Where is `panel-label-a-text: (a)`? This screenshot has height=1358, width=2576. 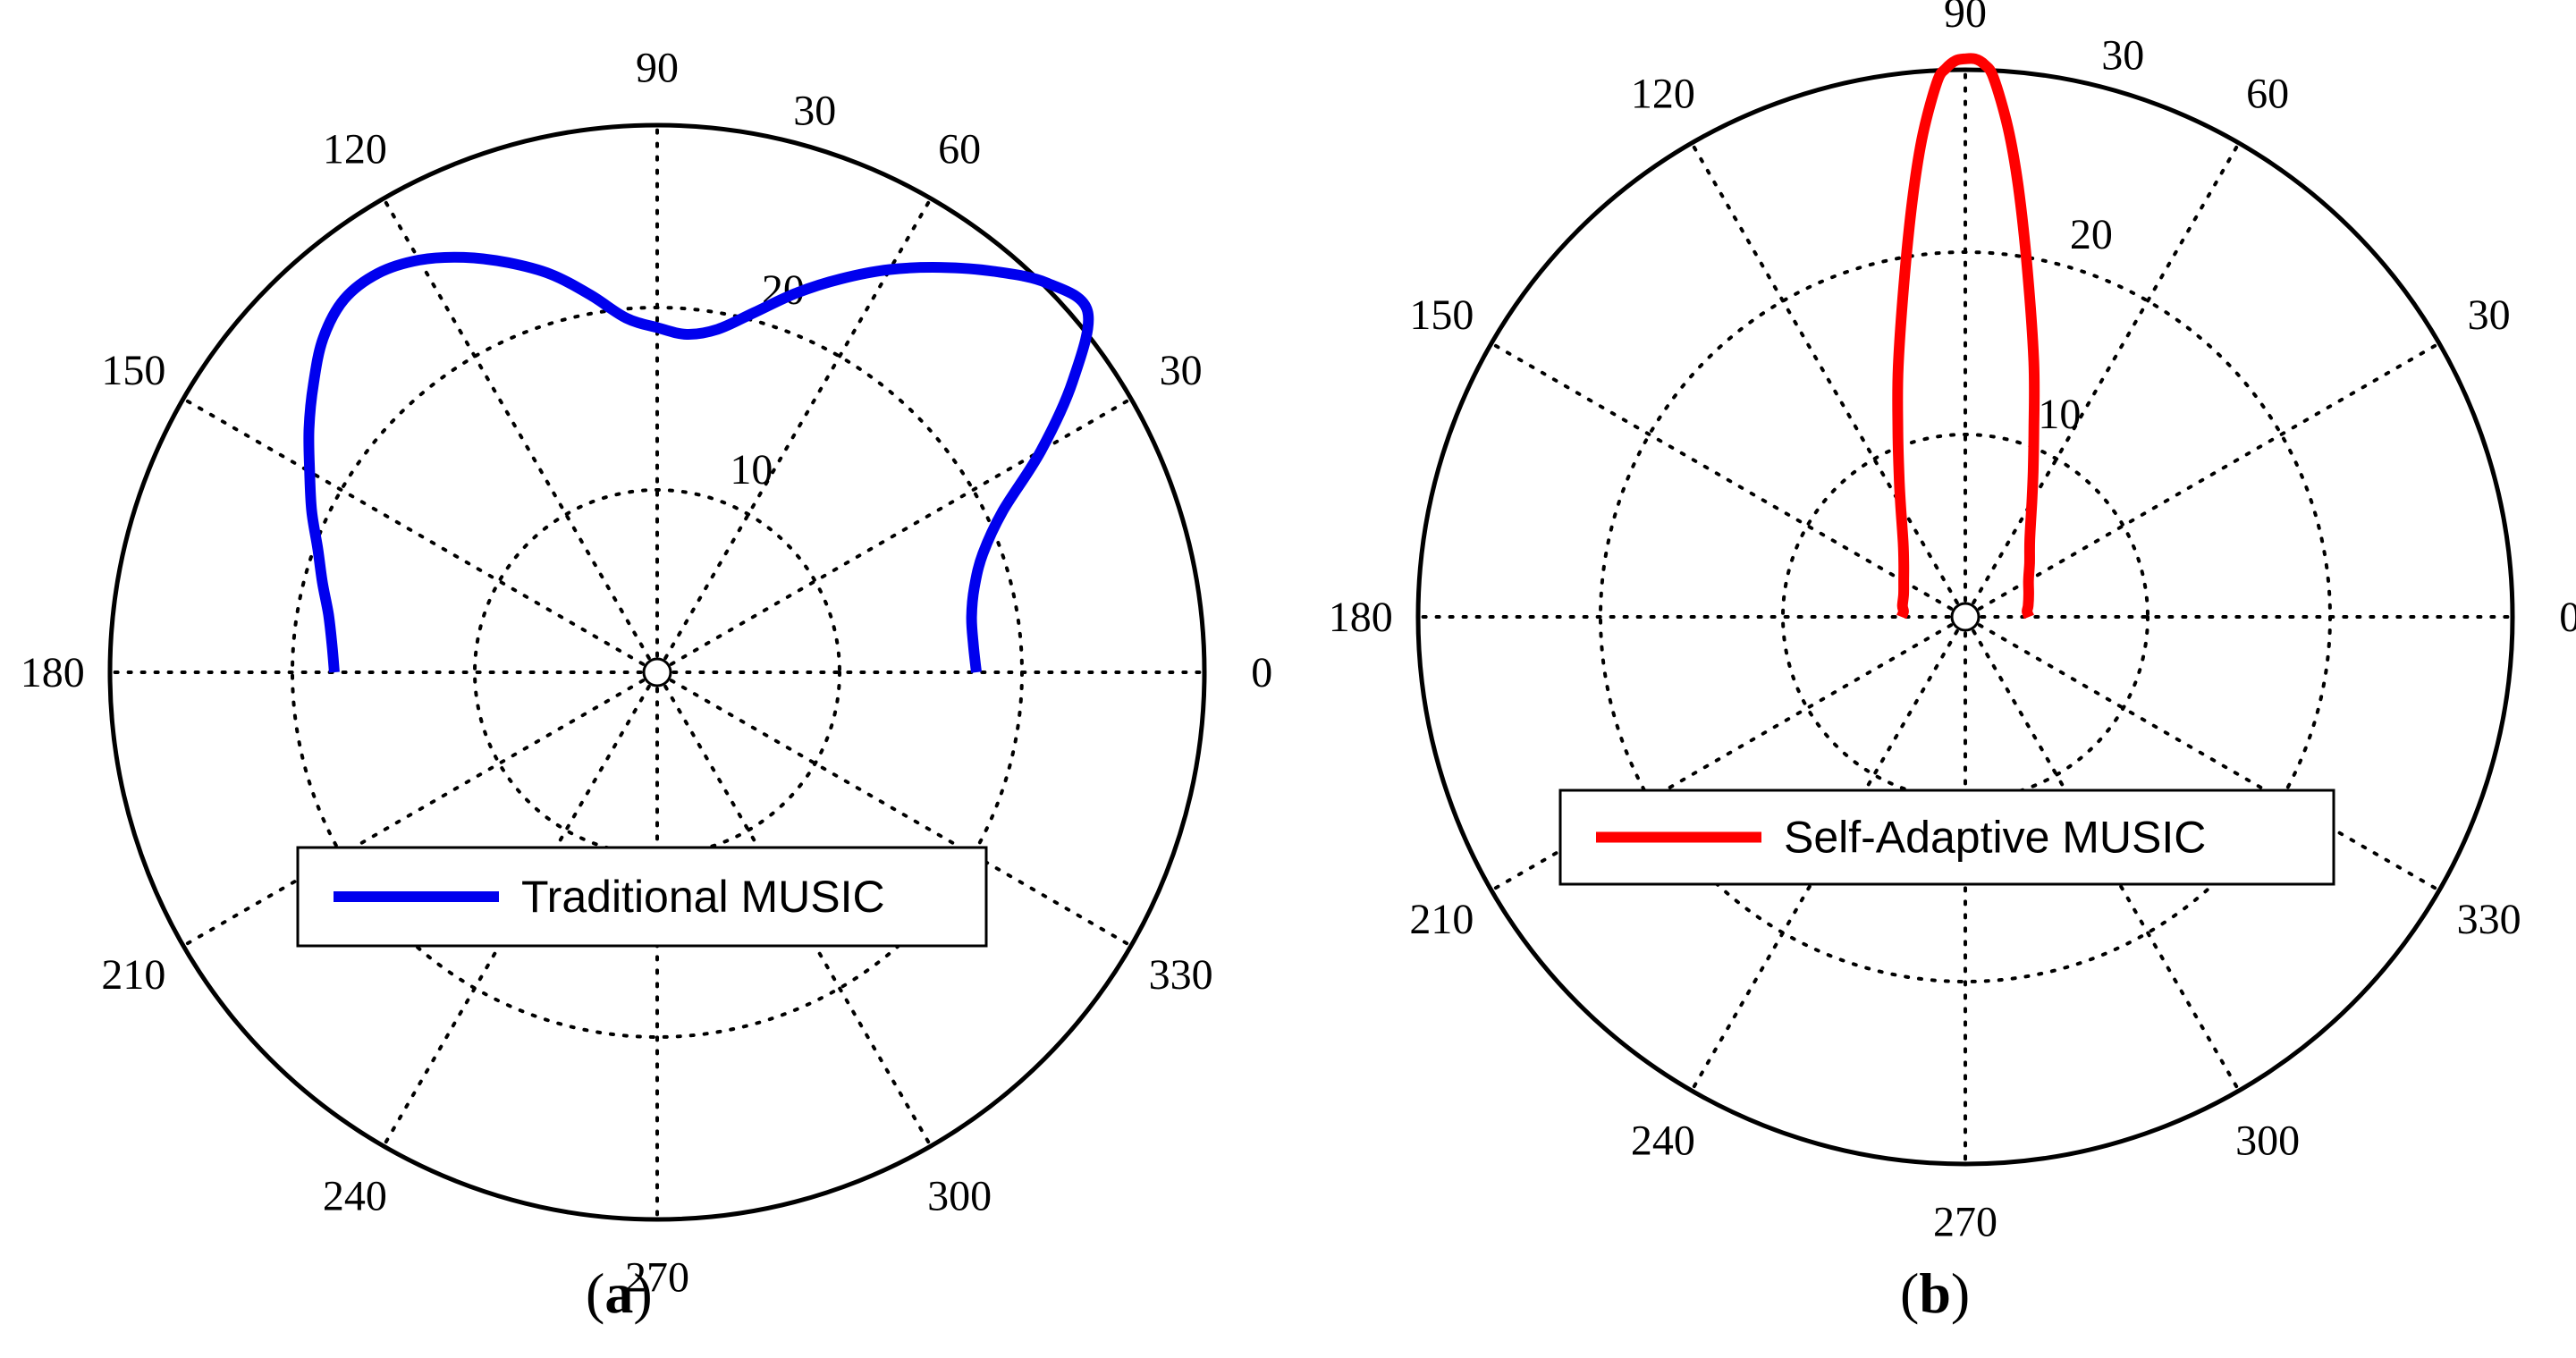
panel-label-a-text: (a) is located at coordinates (619, 1293).